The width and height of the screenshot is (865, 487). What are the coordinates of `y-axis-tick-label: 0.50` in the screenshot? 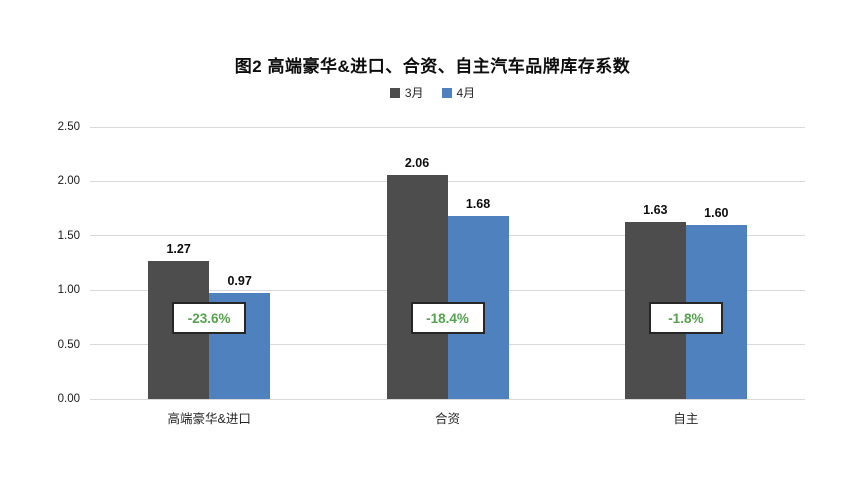 It's located at (68, 344).